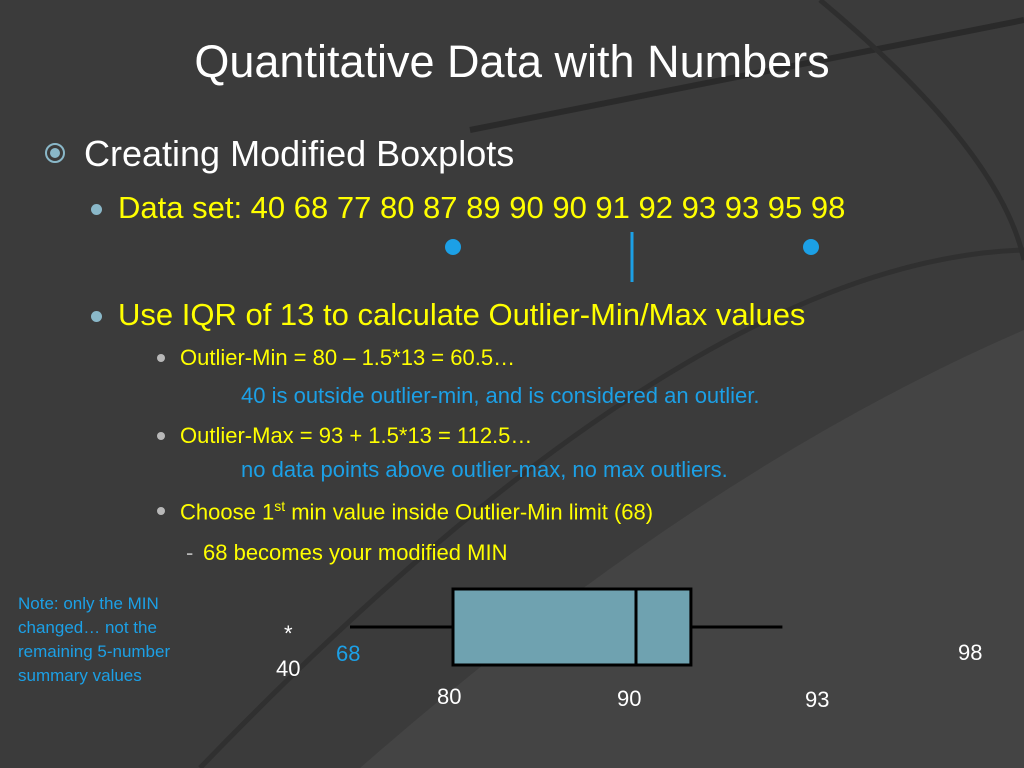  Describe the element at coordinates (572, 627) in the screenshot. I see `iqr-box` at that location.